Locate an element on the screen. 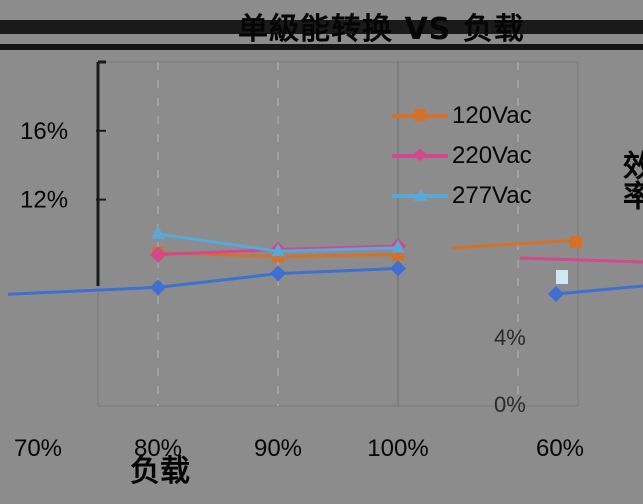 The width and height of the screenshot is (643, 504). right-y-tick-label: 4% is located at coordinates (510, 337).